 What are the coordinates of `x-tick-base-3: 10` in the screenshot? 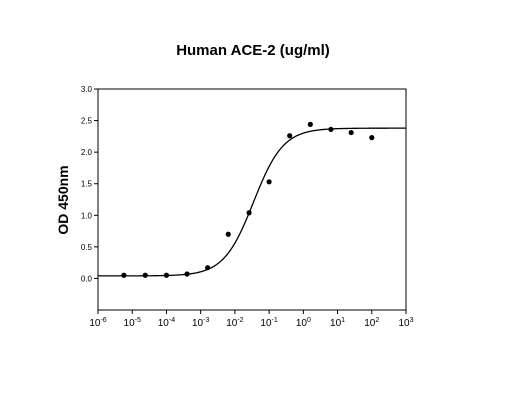 It's located at (198, 323).